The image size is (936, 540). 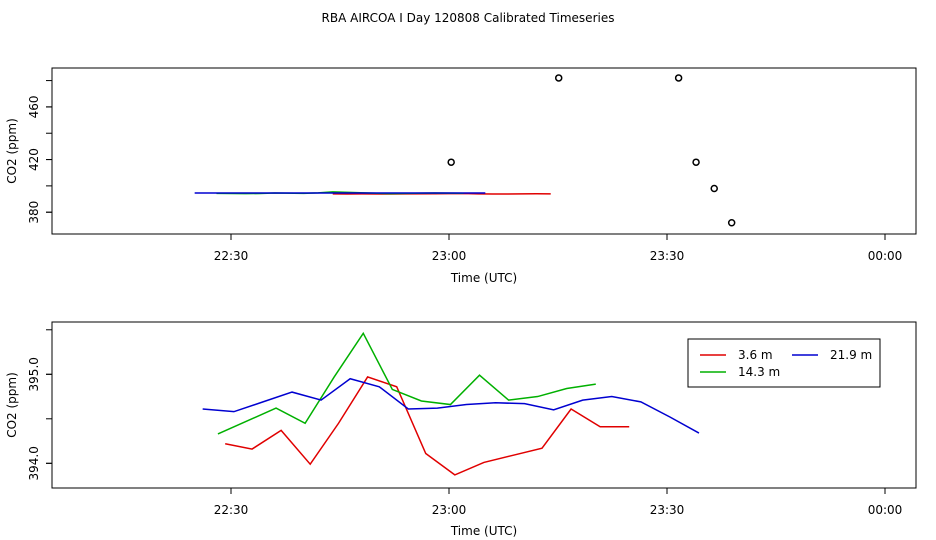 What do you see at coordinates (34, 212) in the screenshot?
I see `y-tick-label: 380` at bounding box center [34, 212].